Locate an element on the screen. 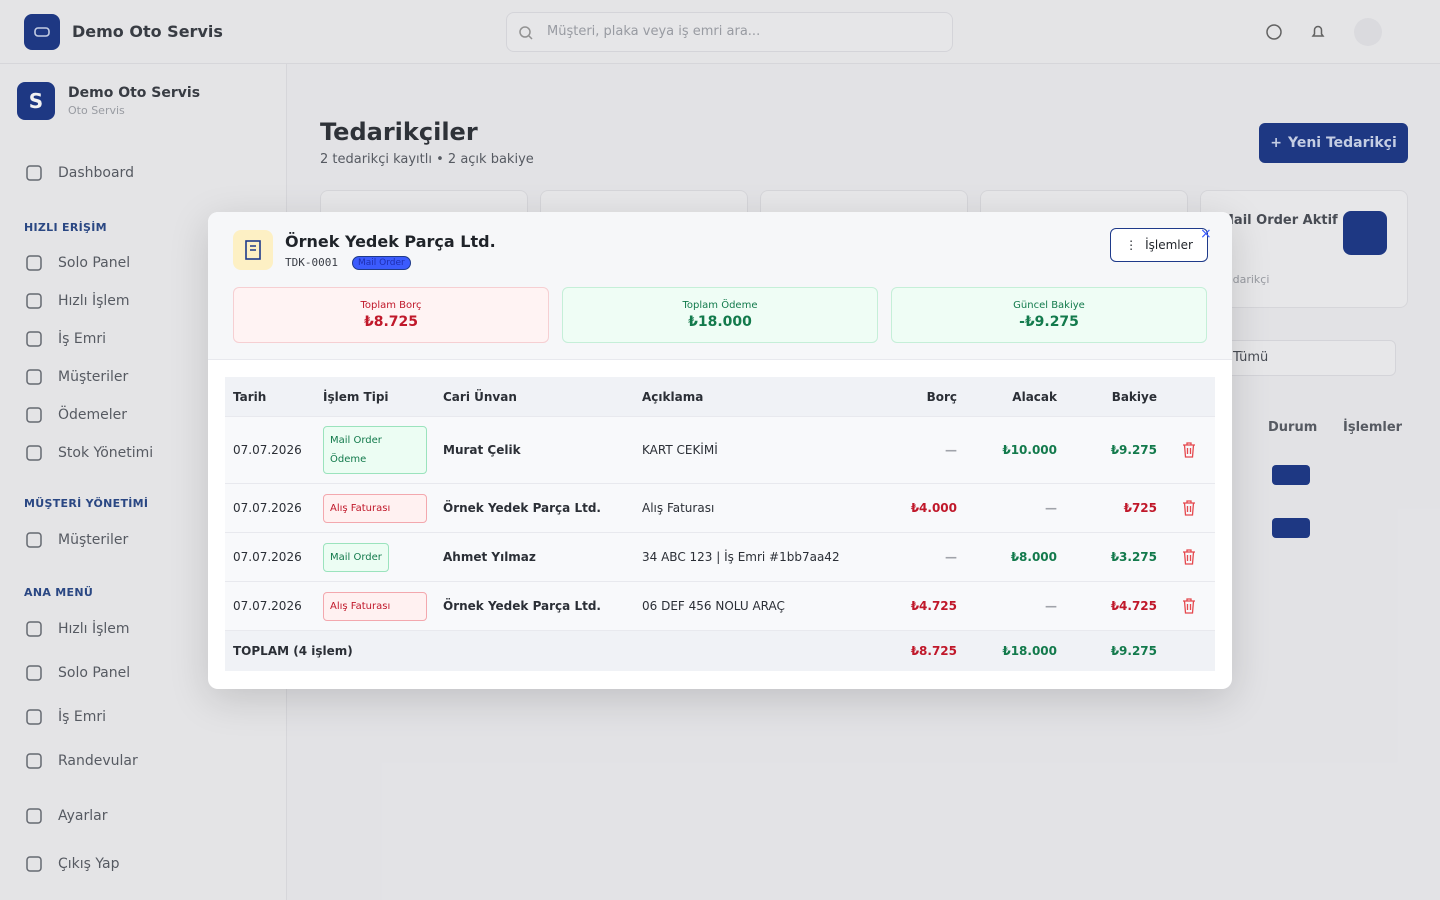 The image size is (1440, 900). debit: ₺4.725 is located at coordinates (933, 606).